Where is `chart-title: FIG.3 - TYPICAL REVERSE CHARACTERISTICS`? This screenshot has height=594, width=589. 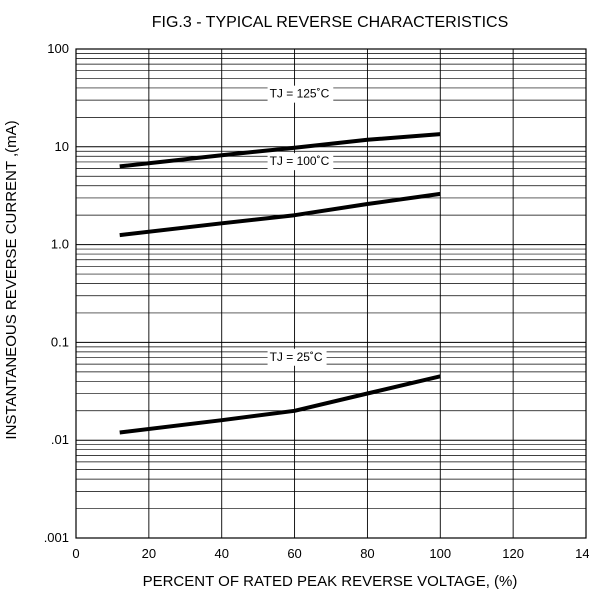 chart-title: FIG.3 - TYPICAL REVERSE CHARACTERISTICS is located at coordinates (330, 22).